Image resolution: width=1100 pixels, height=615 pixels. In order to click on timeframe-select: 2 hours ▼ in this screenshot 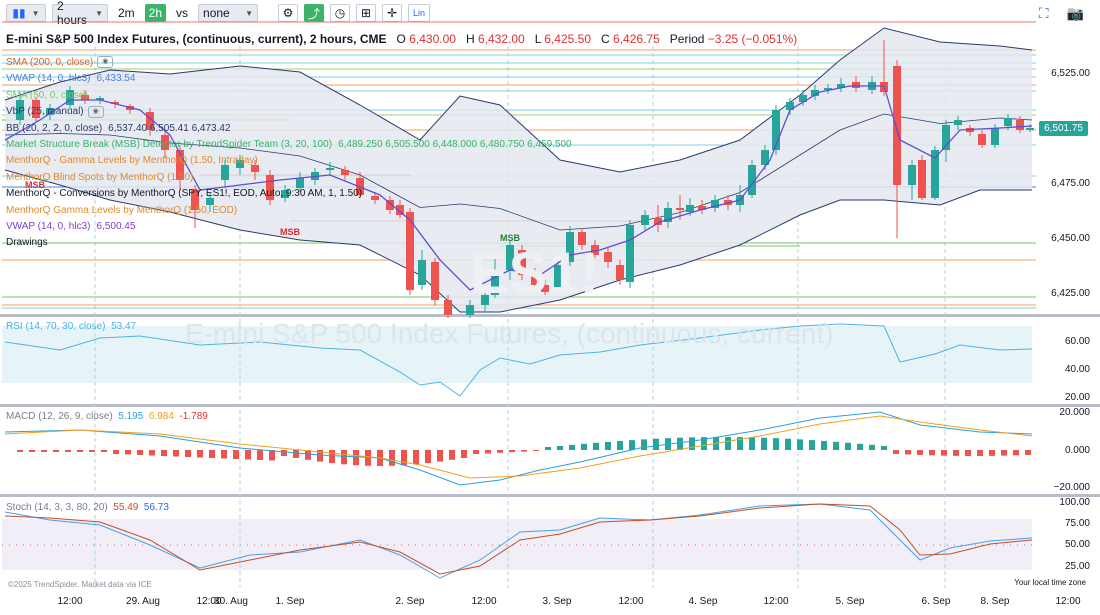, I will do `click(80, 13)`.